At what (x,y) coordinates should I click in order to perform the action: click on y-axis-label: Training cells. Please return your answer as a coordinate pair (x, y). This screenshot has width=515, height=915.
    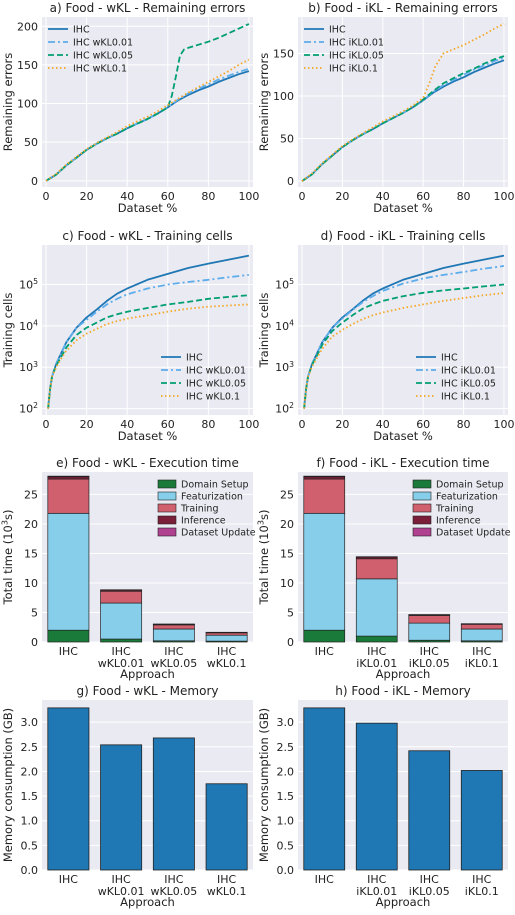
    Looking at the image, I should click on (264, 331).